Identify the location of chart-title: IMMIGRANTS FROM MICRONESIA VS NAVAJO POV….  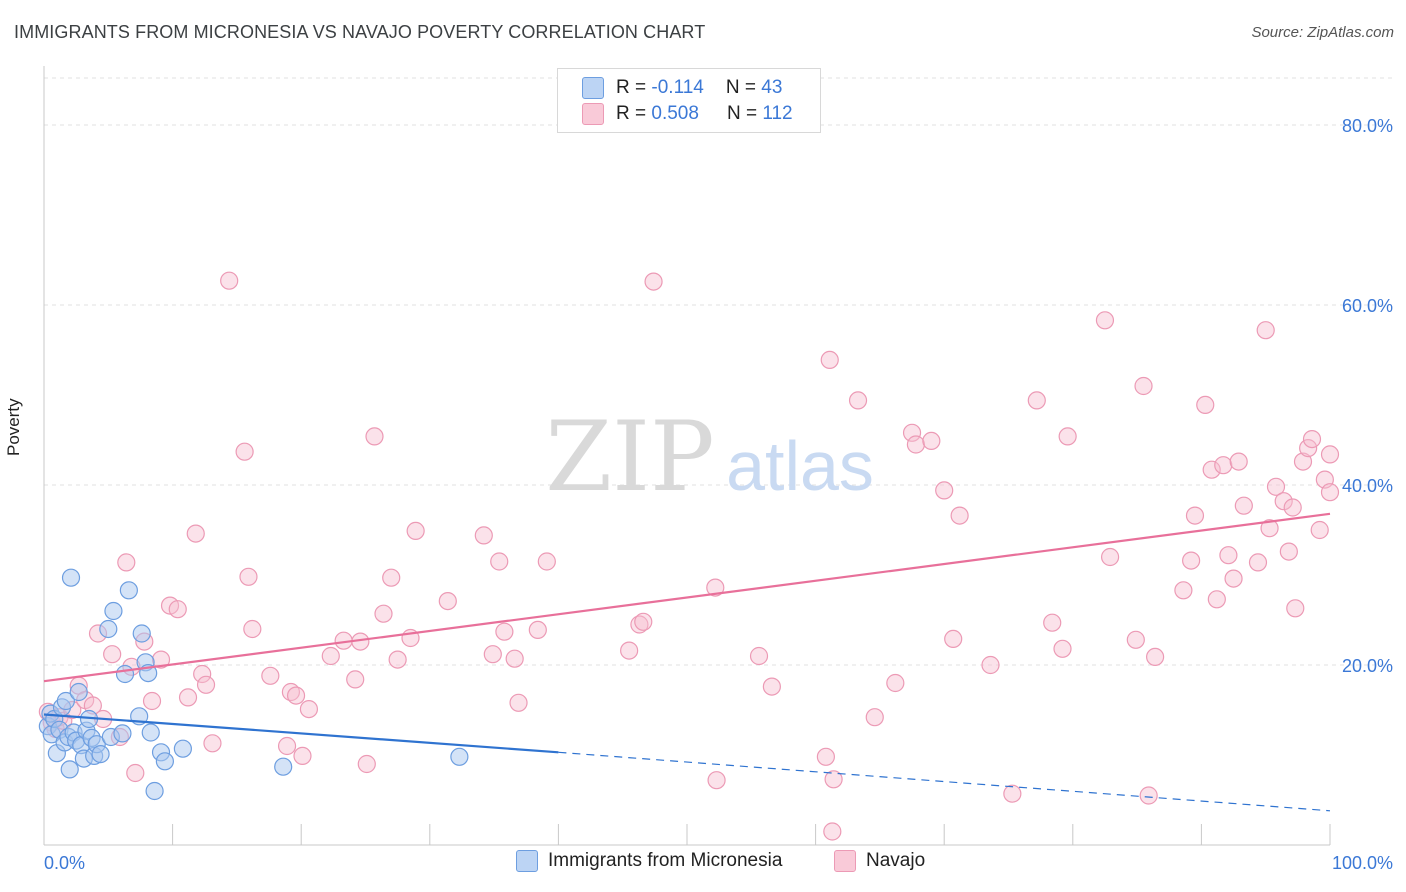
(360, 32).